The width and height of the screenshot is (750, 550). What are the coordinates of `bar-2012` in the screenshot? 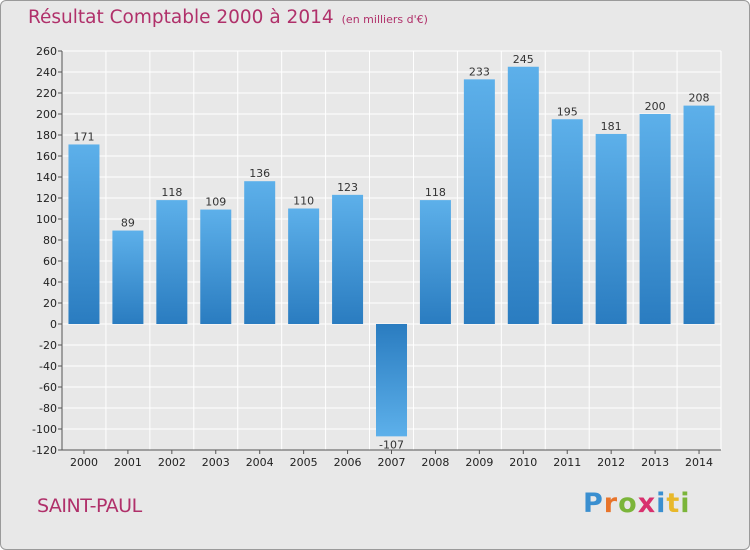 It's located at (611, 228).